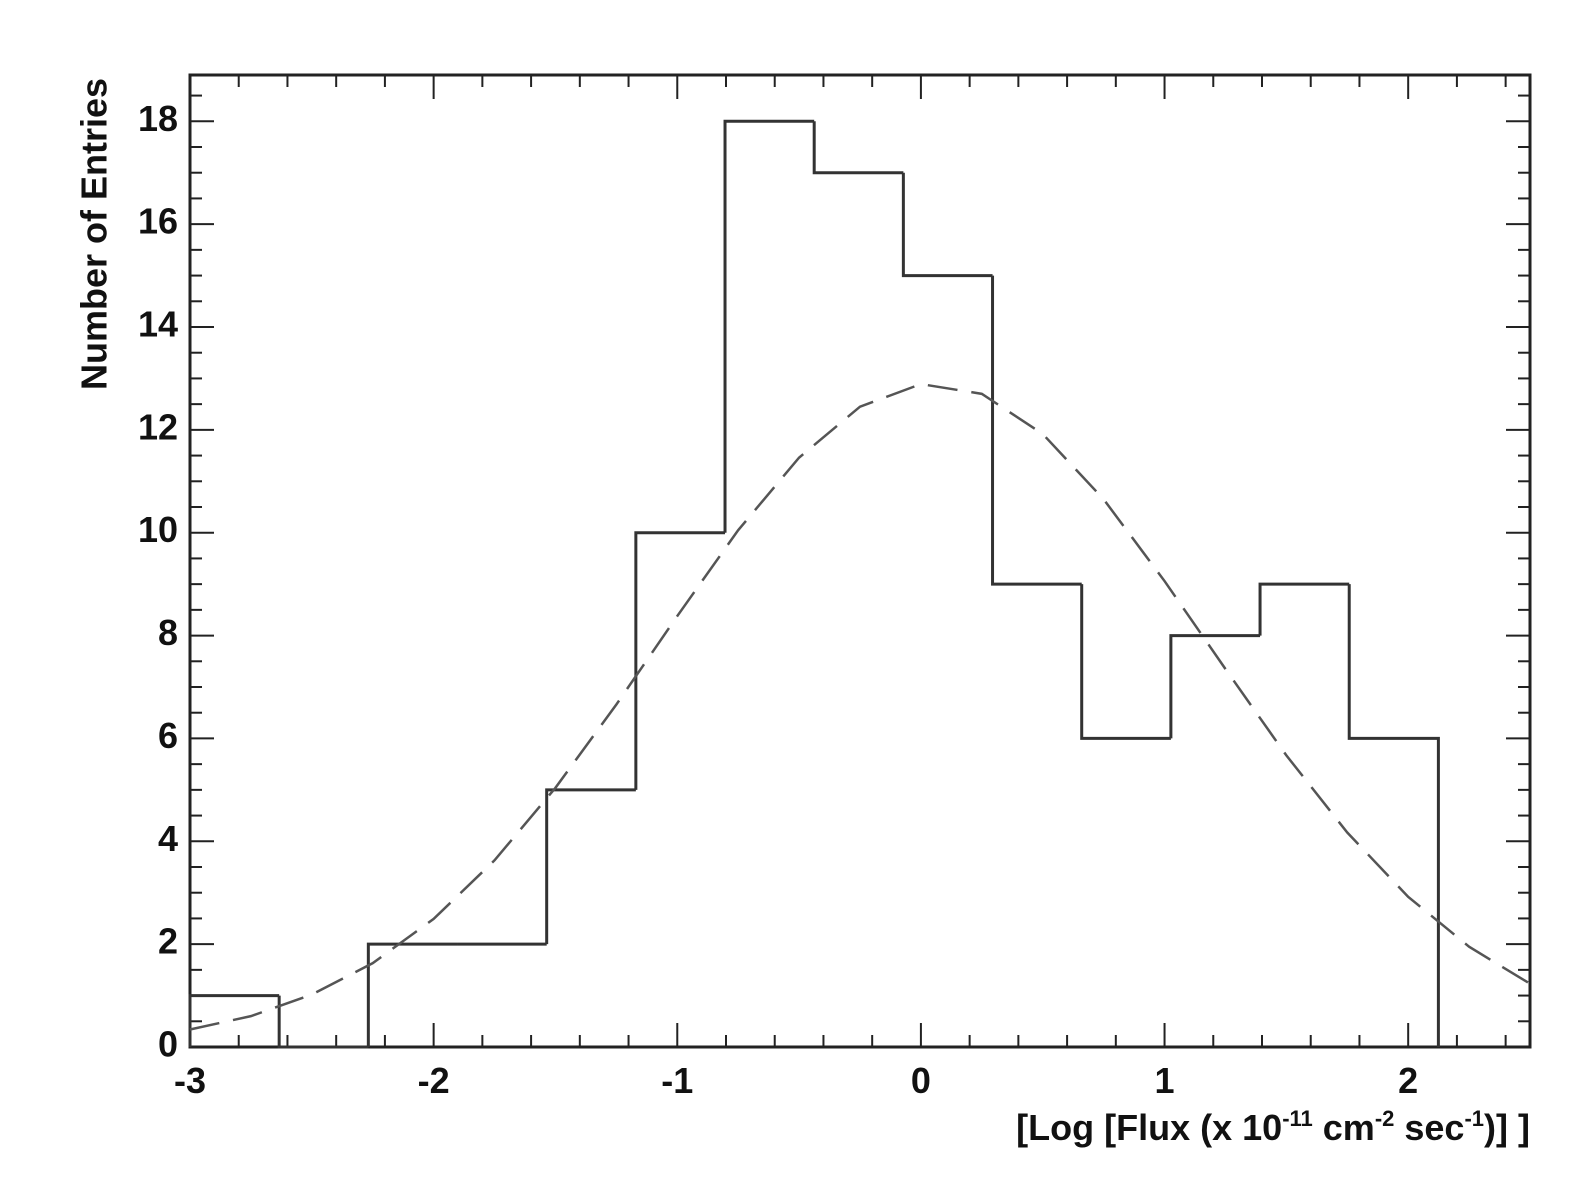  I want to click on x-tick-label: -2, so click(434, 1080).